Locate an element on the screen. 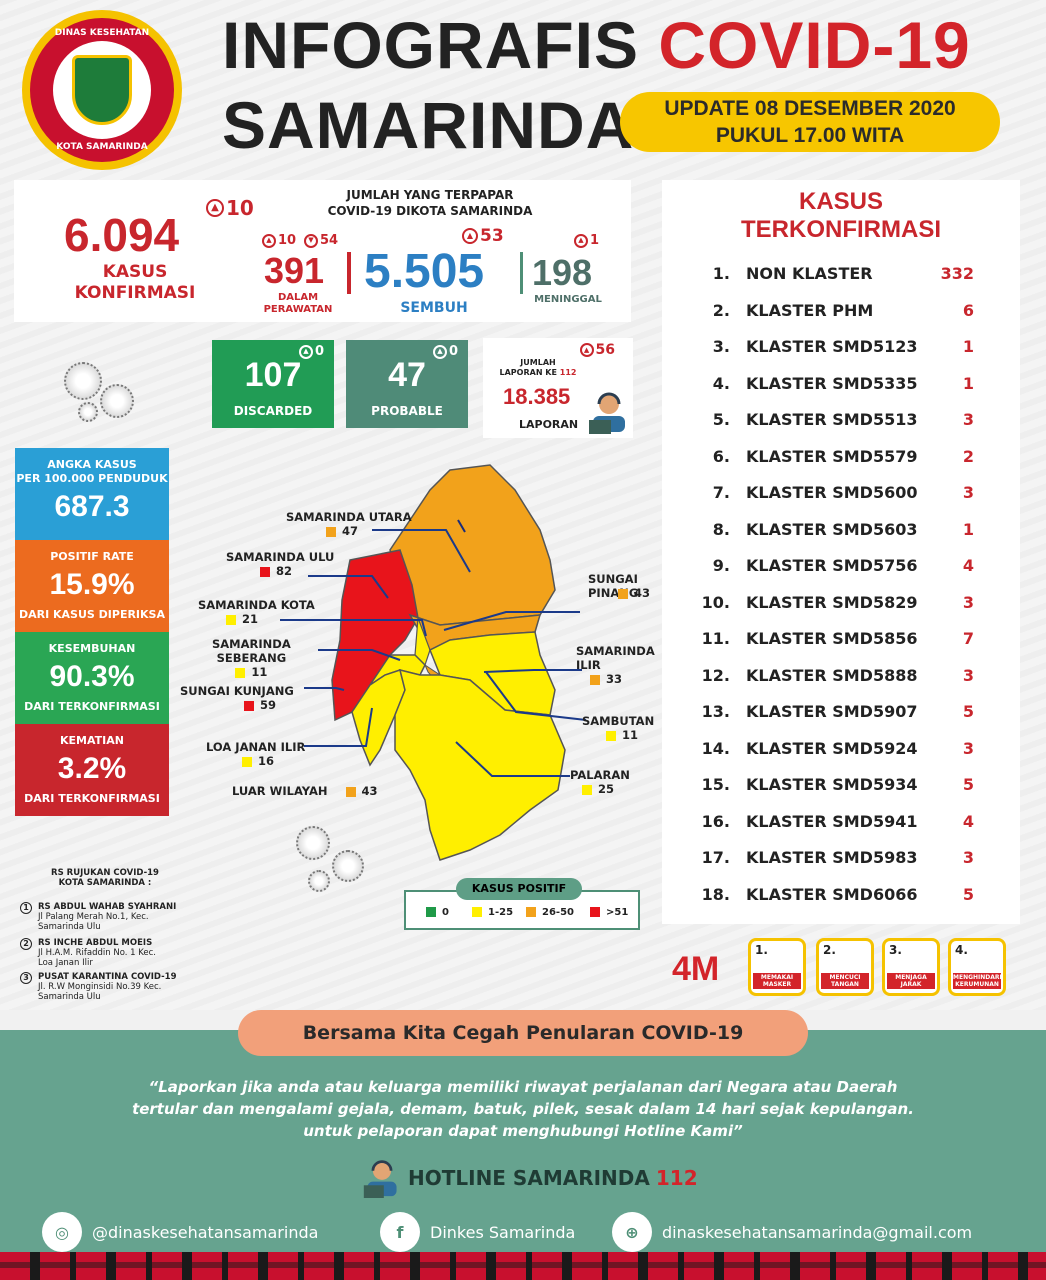 This screenshot has height=1280, width=1046. cluster-number: 1. is located at coordinates (715, 273).